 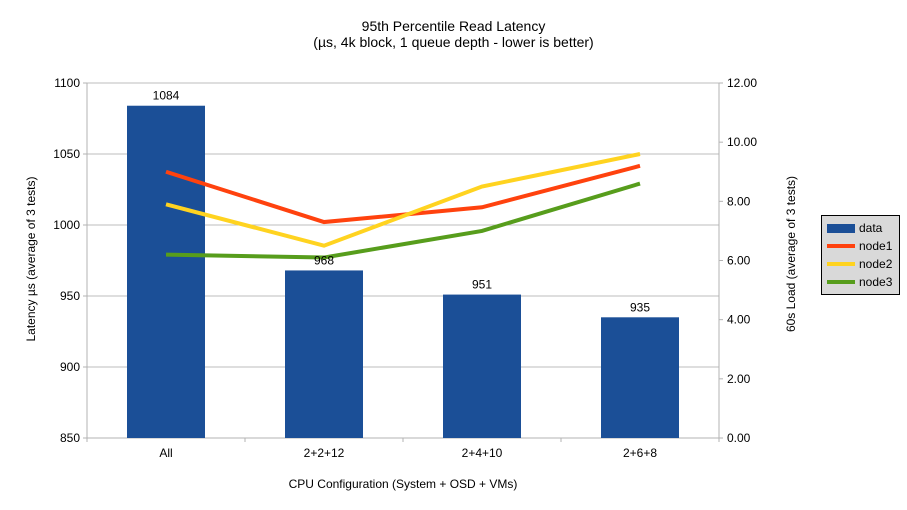 What do you see at coordinates (66, 154) in the screenshot?
I see `left-axis-tick-label: 1050` at bounding box center [66, 154].